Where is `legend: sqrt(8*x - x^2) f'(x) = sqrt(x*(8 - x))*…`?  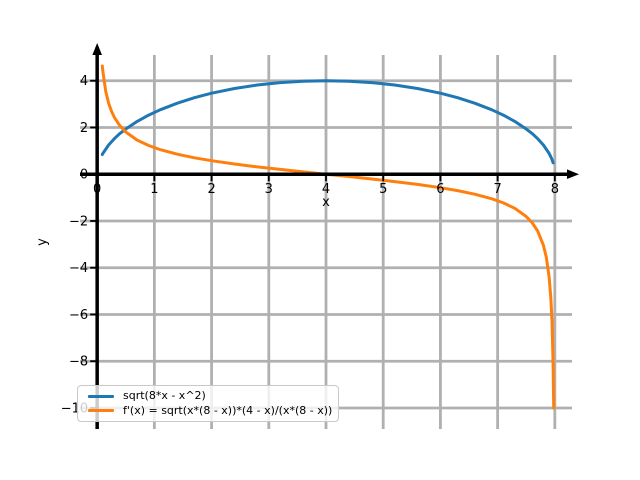
legend: sqrt(8*x - x^2) f'(x) = sqrt(x*(8 - x))*… is located at coordinates (208, 403).